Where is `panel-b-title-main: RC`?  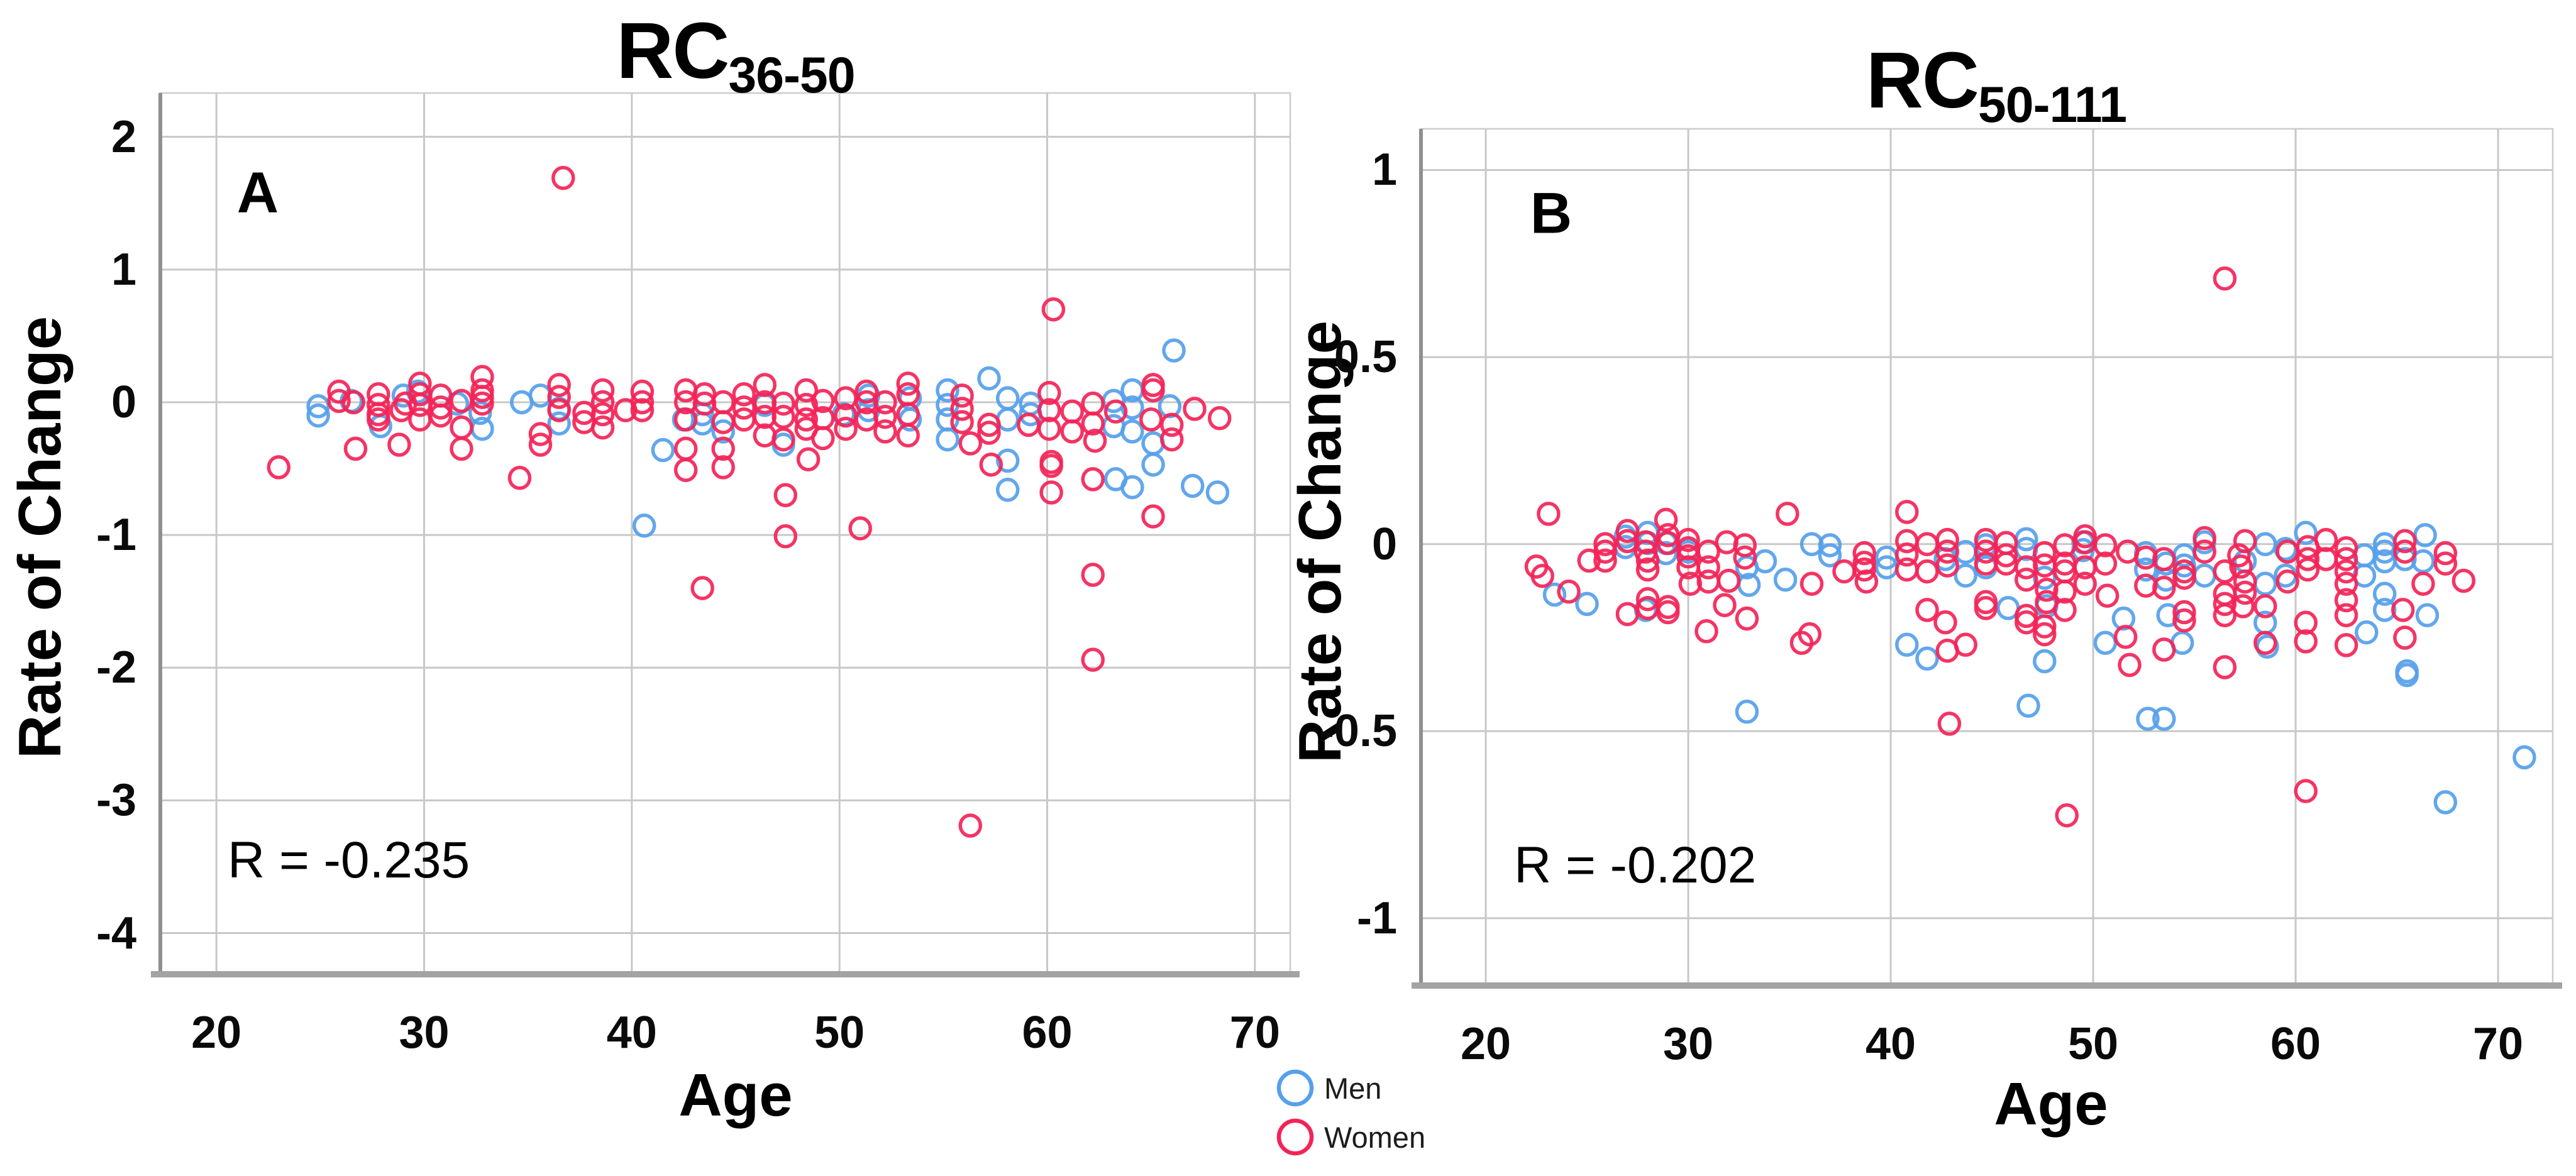
panel-b-title-main: RC is located at coordinates (1922, 80).